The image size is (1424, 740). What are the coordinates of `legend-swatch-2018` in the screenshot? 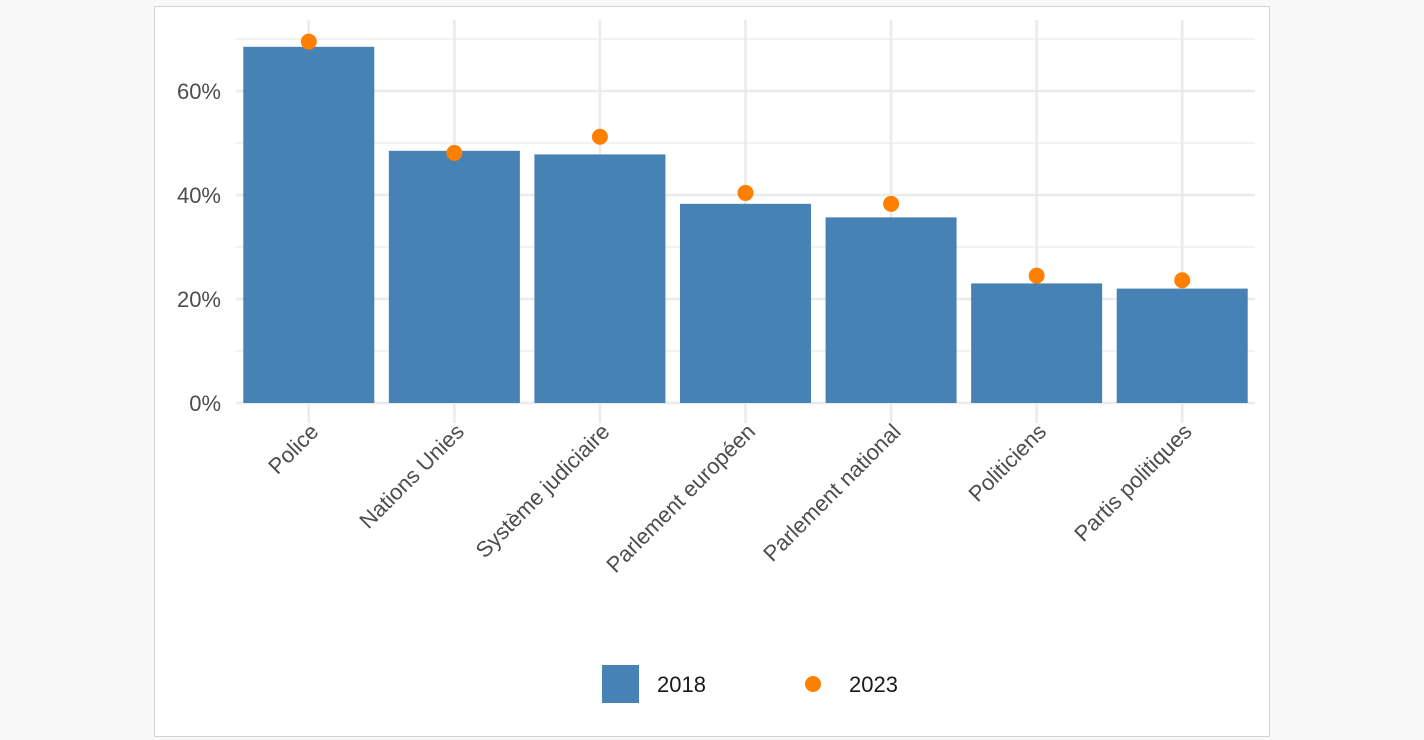 It's located at (620, 684).